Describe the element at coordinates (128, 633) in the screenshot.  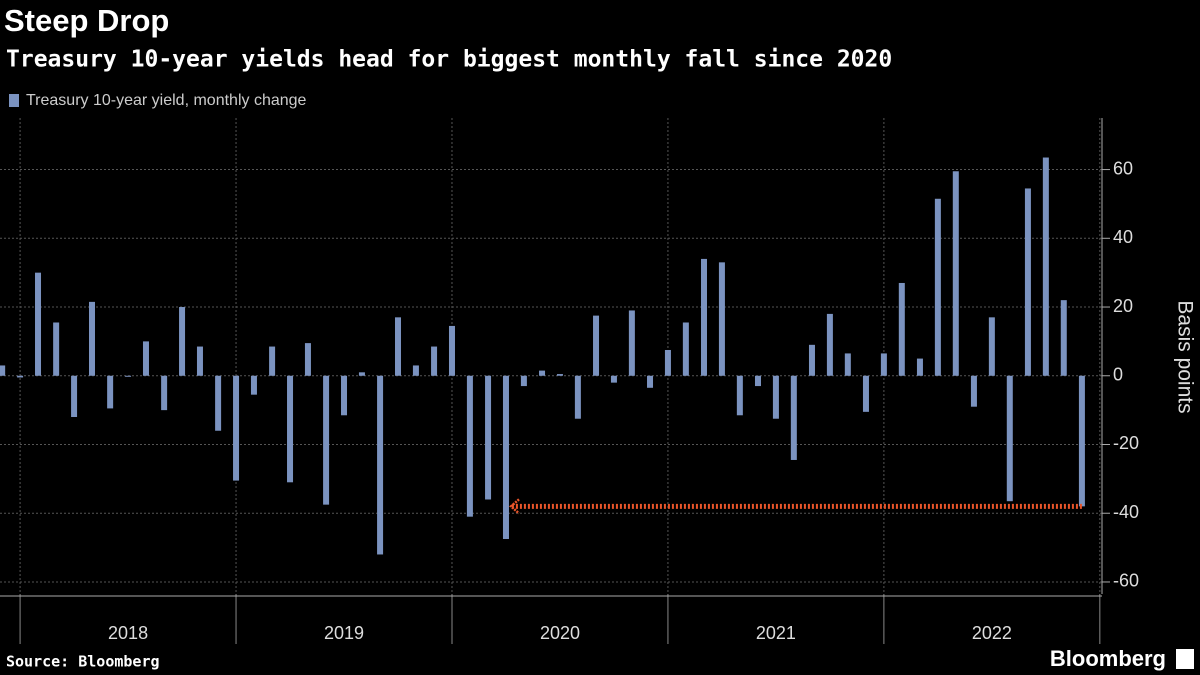
I see `x-tick-label: 2018` at that location.